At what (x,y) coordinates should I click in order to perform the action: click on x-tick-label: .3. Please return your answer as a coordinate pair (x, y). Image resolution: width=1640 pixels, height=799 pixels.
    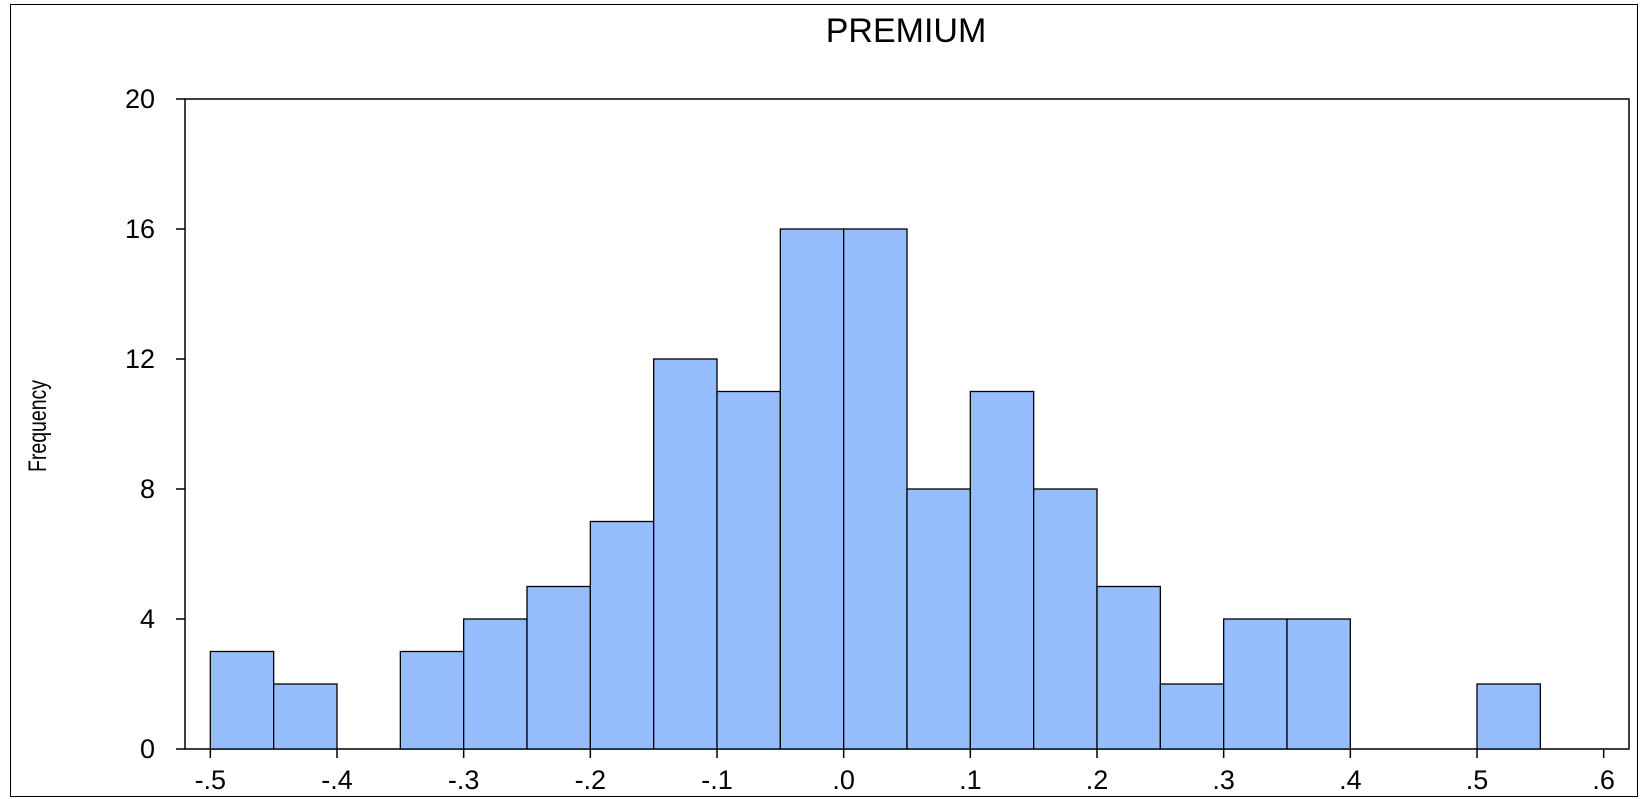
    Looking at the image, I should click on (1223, 780).